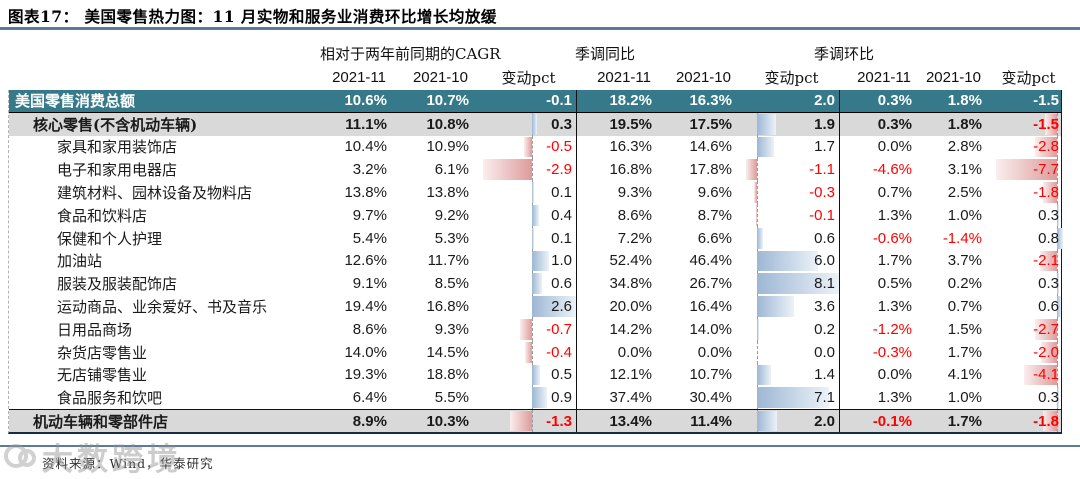 Image resolution: width=1080 pixels, height=479 pixels. I want to click on value-cell: 14.0%, so click(706, 329).